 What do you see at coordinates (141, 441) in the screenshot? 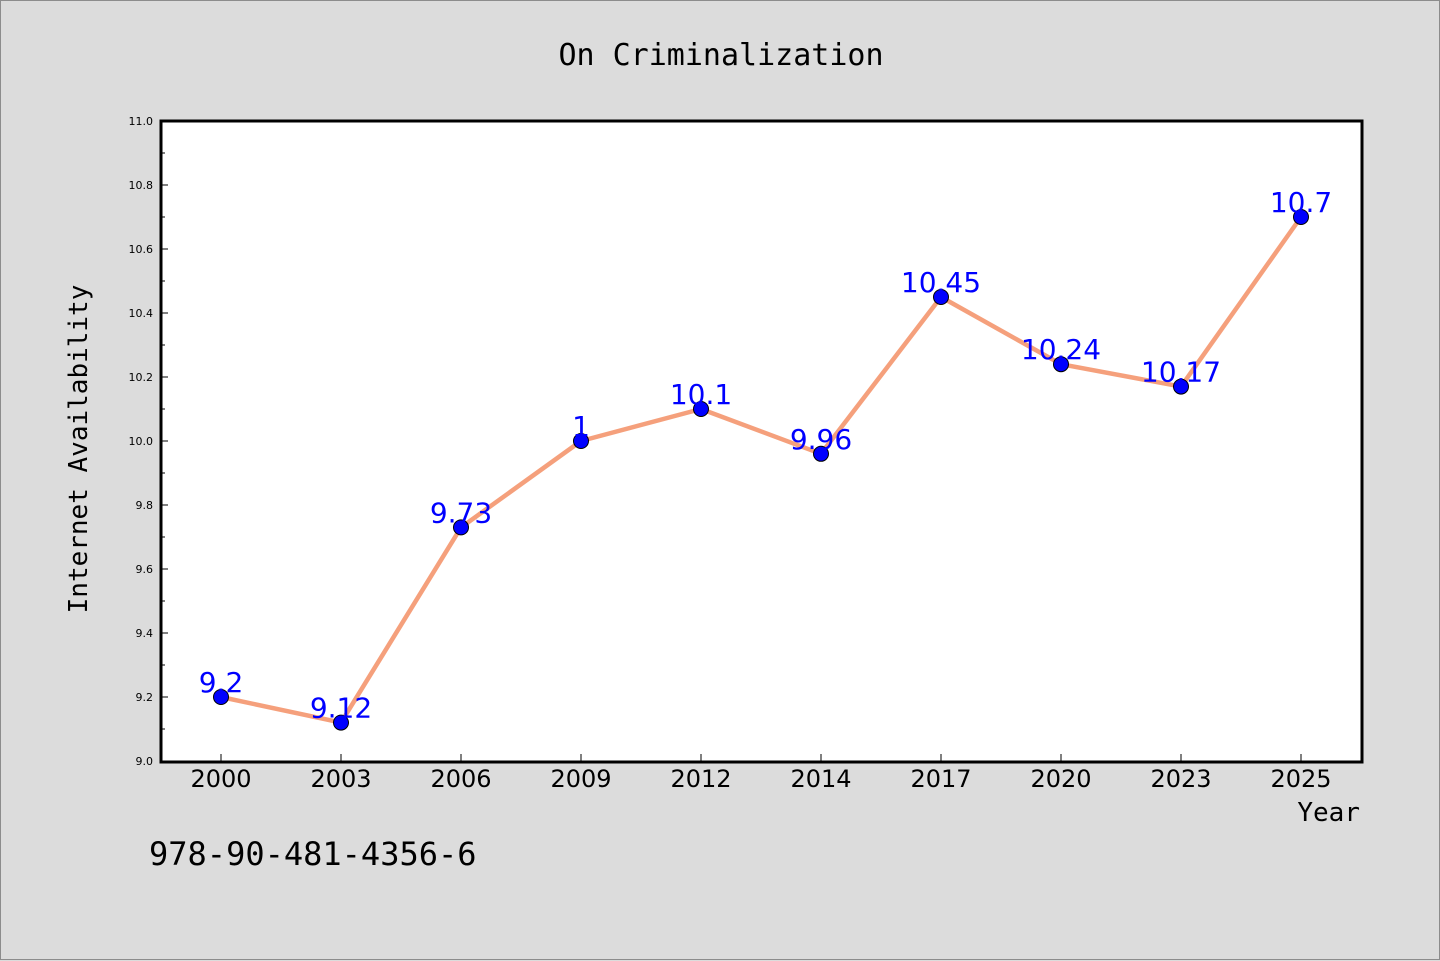
I see `y-tick-label: 10.0` at bounding box center [141, 441].